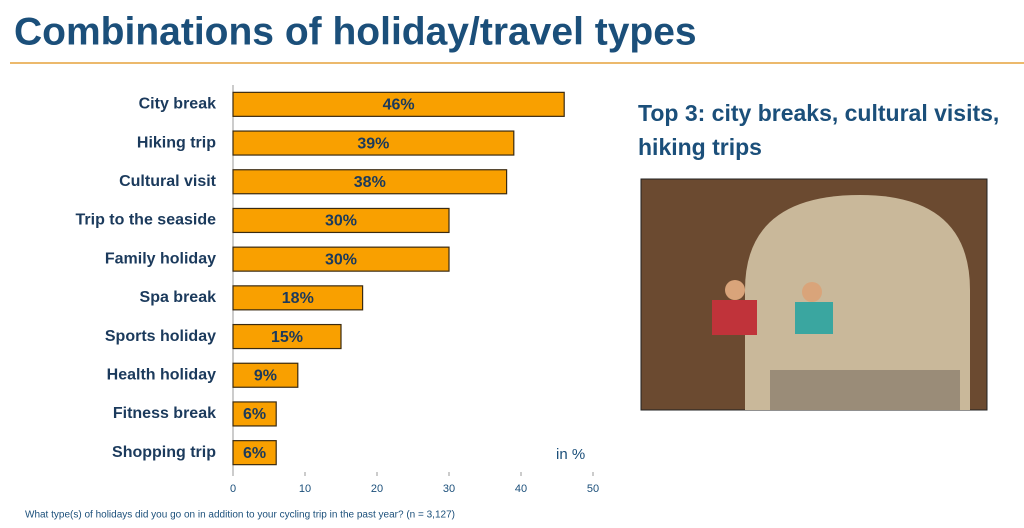 This screenshot has height=528, width=1024. Describe the element at coordinates (233, 489) in the screenshot. I see `x-tick-label: 0` at that location.